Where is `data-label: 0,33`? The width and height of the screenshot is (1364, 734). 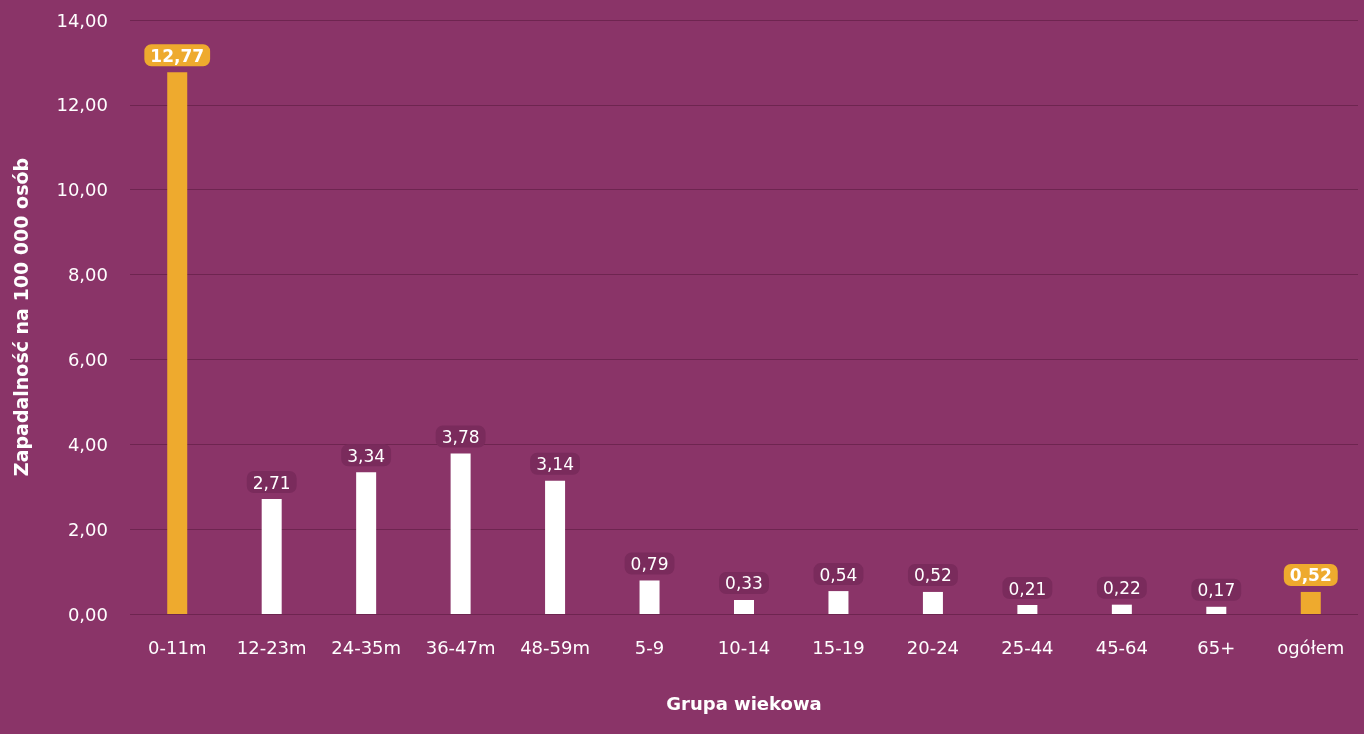 data-label: 0,33 is located at coordinates (744, 583).